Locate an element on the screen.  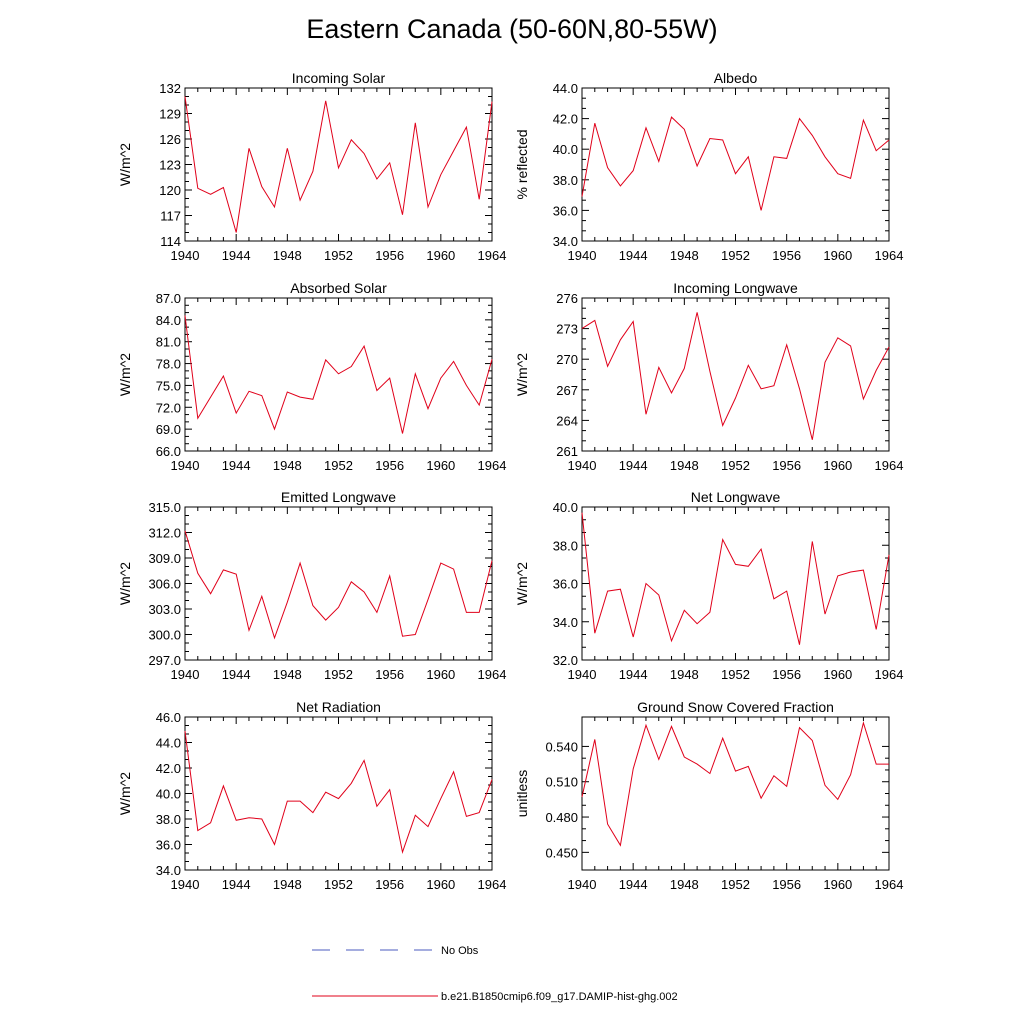
y-tick-label: 84.0 is located at coordinates (168, 320).